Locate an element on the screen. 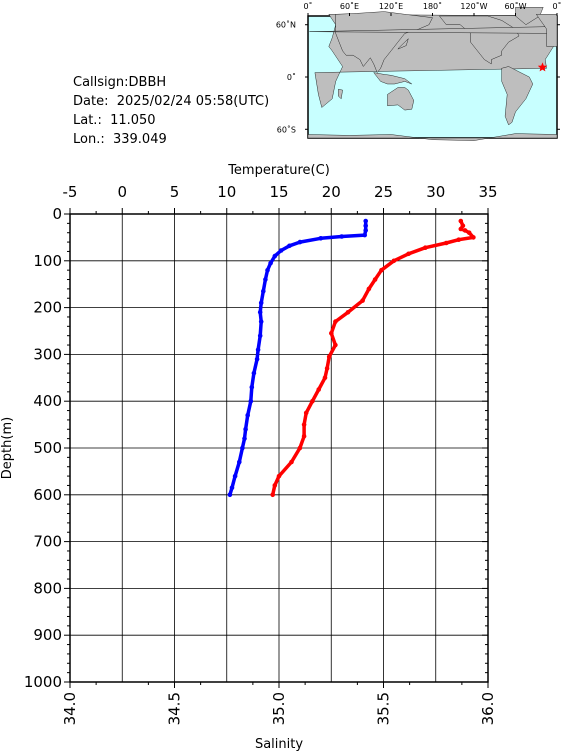  salinity-line is located at coordinates (373, 358).